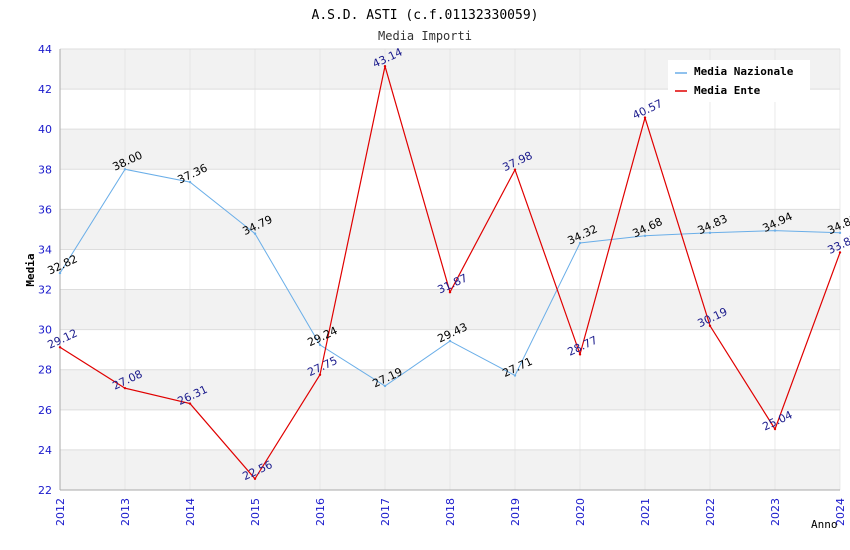  I want to click on x-tick-label: 2017, so click(385, 512).